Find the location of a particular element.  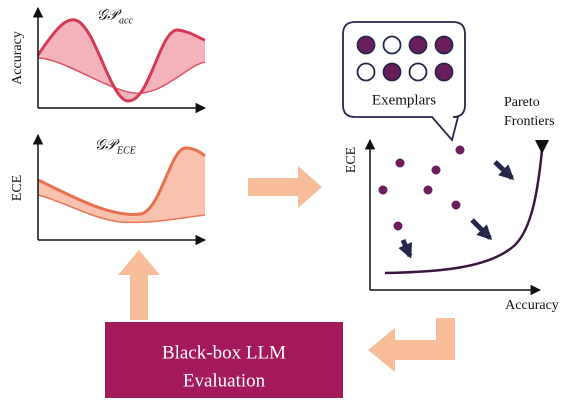

y-label: Accuracy is located at coordinates (17, 58).